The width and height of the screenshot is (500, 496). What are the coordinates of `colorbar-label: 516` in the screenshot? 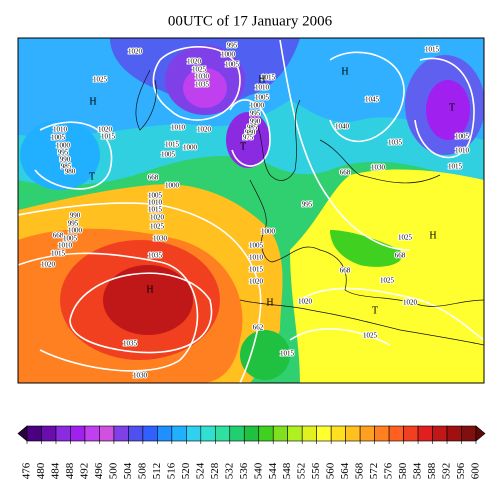 It's located at (171, 470).